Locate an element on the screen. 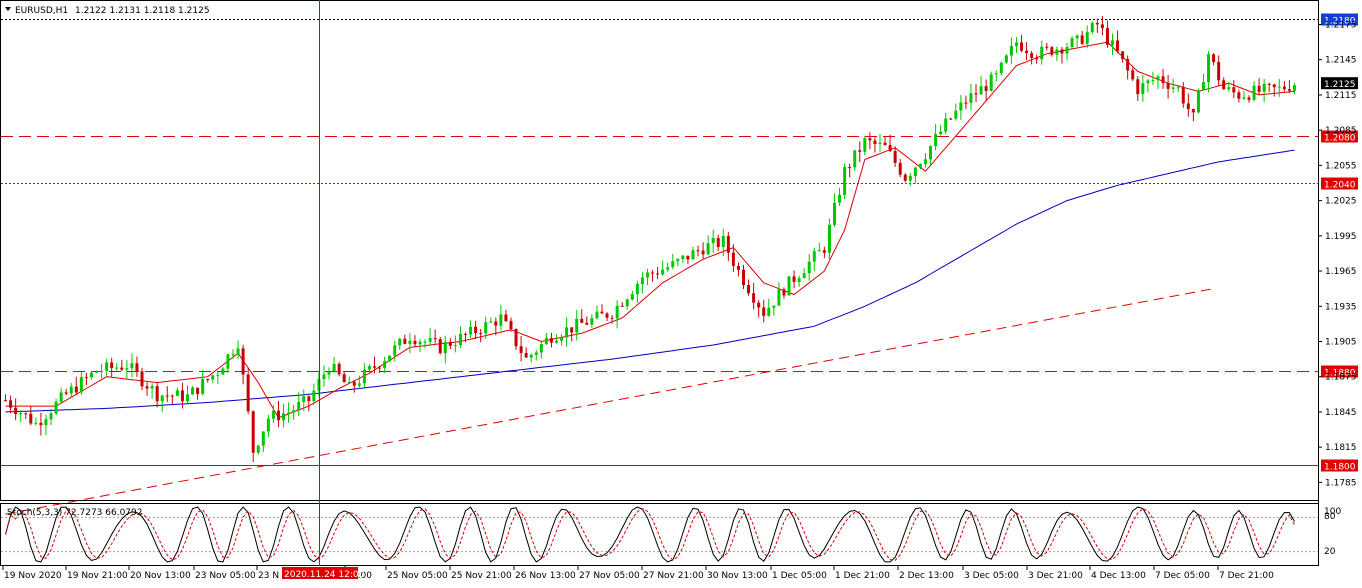  time-label: 19 Nov 2020 is located at coordinates (33, 576).